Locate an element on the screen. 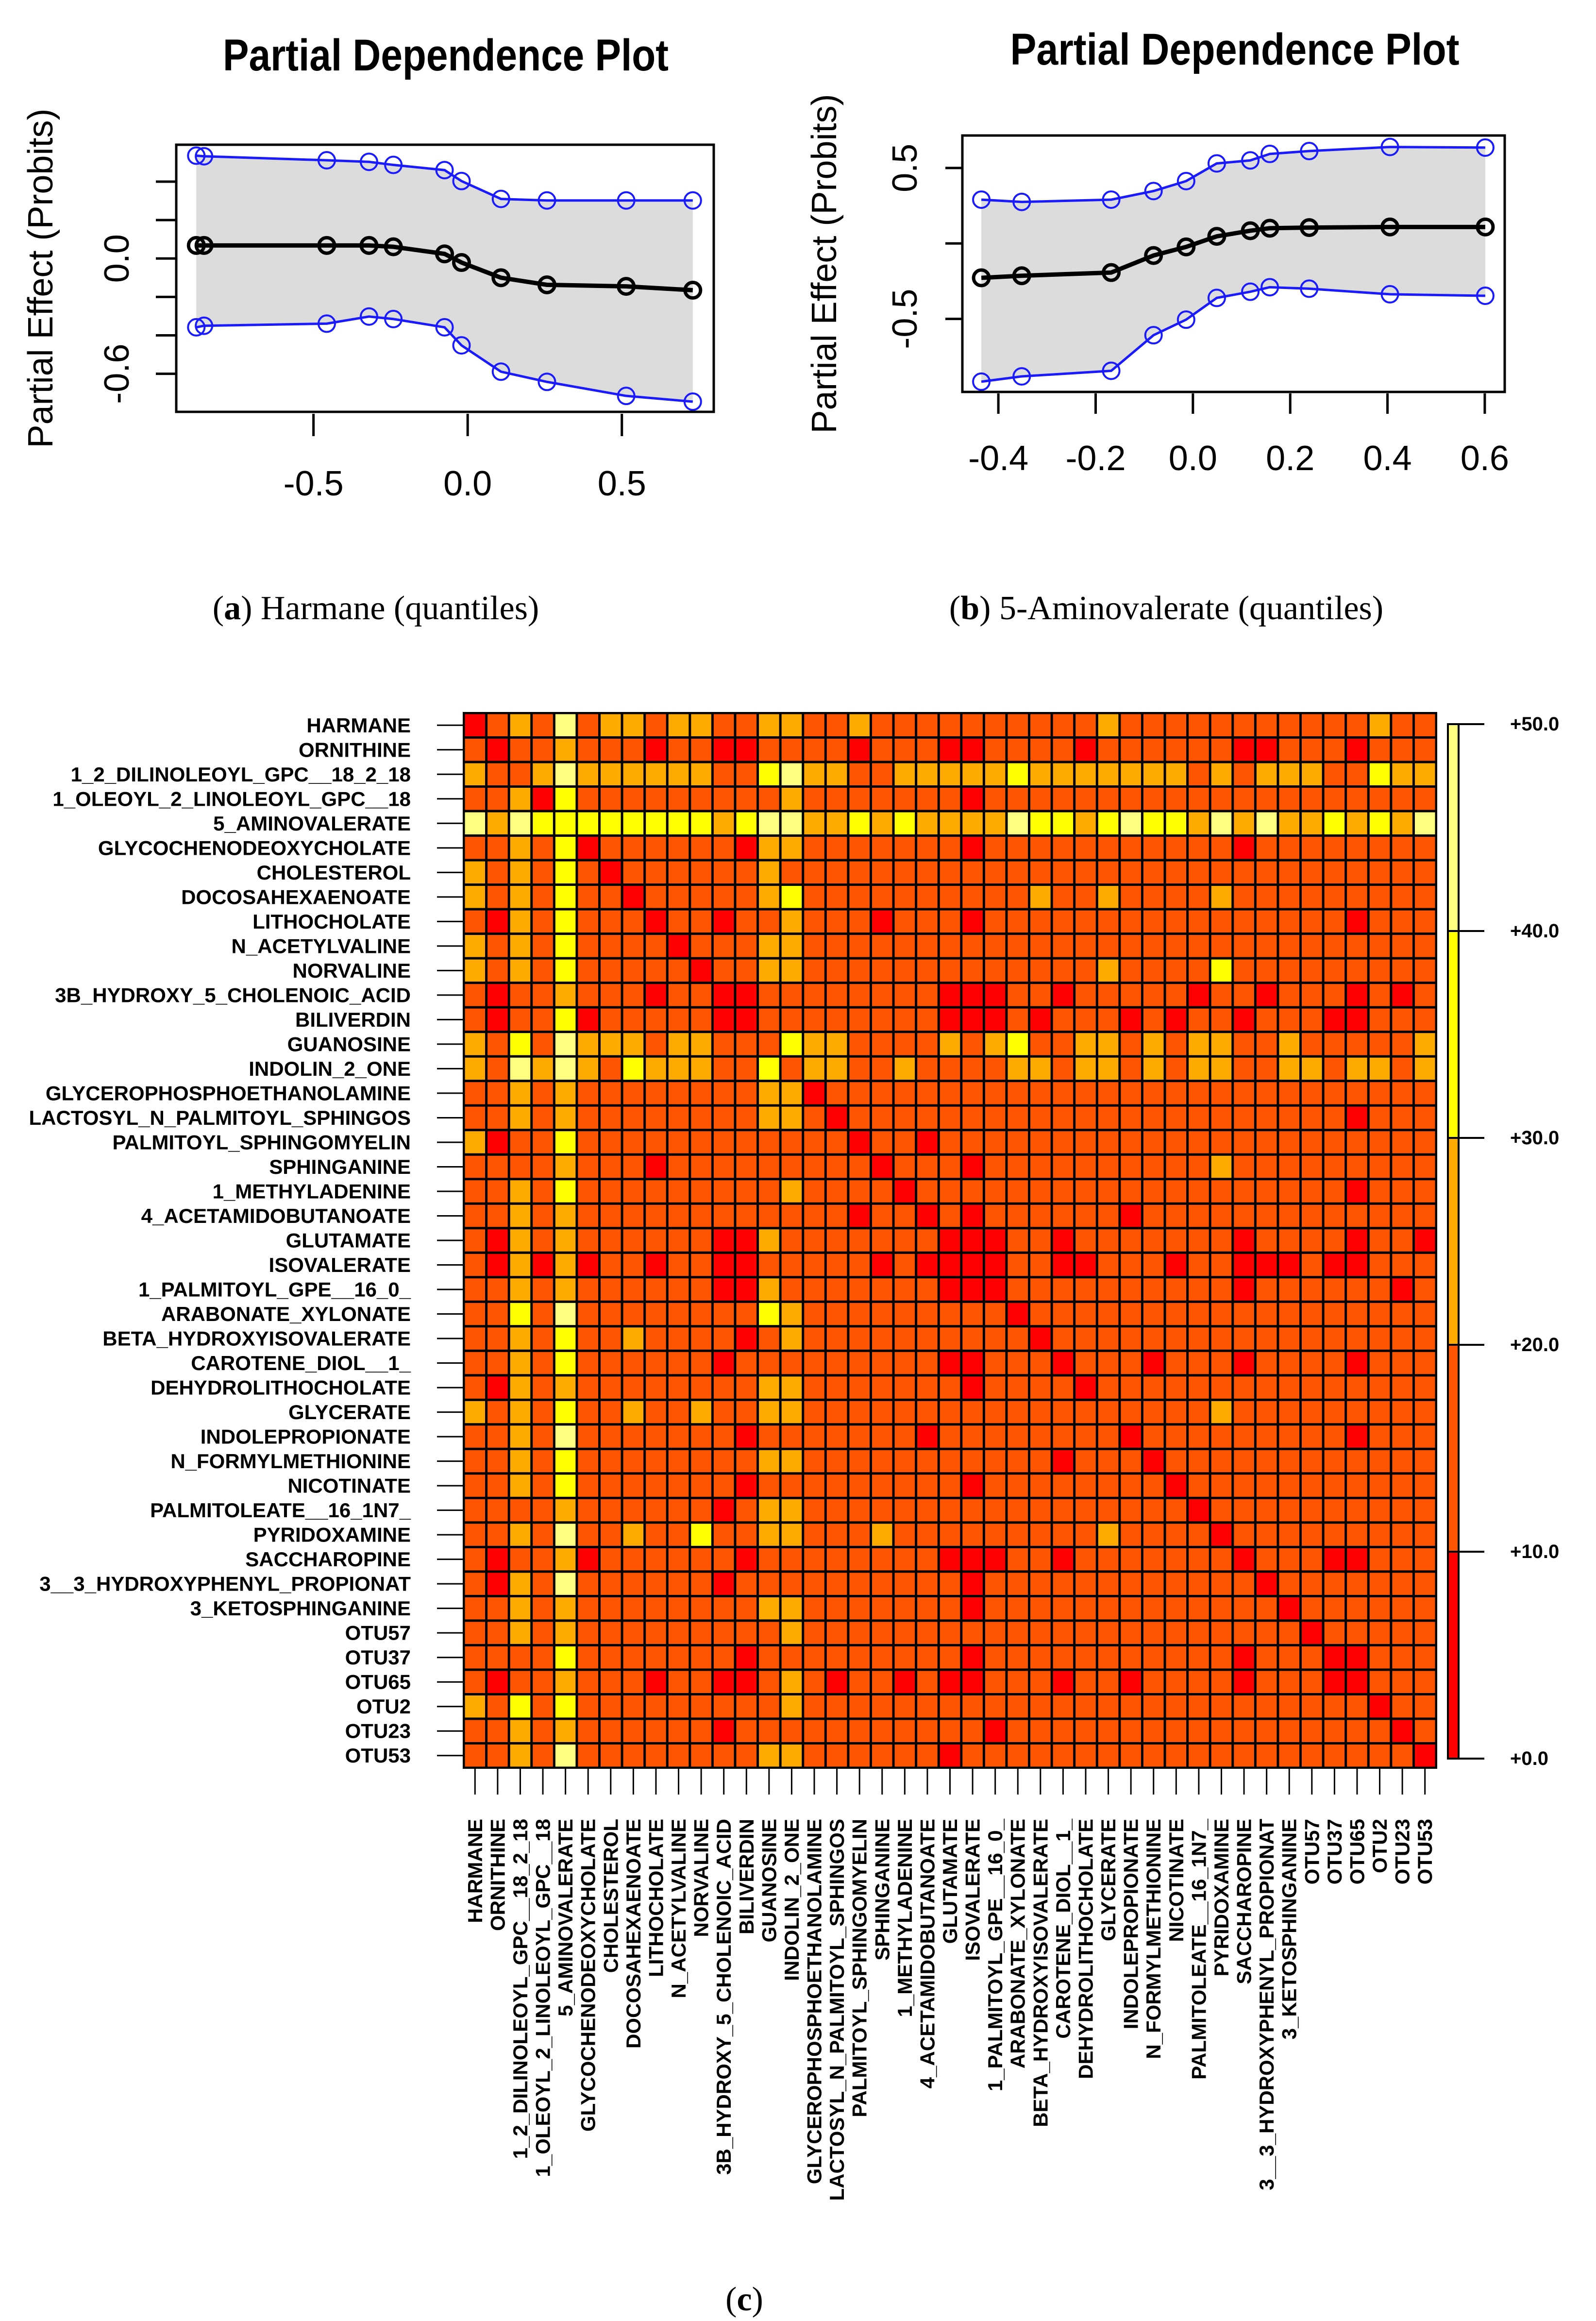 This screenshot has width=1596, height=2321. column-label: 1_METHYLADENINE is located at coordinates (904, 1918).